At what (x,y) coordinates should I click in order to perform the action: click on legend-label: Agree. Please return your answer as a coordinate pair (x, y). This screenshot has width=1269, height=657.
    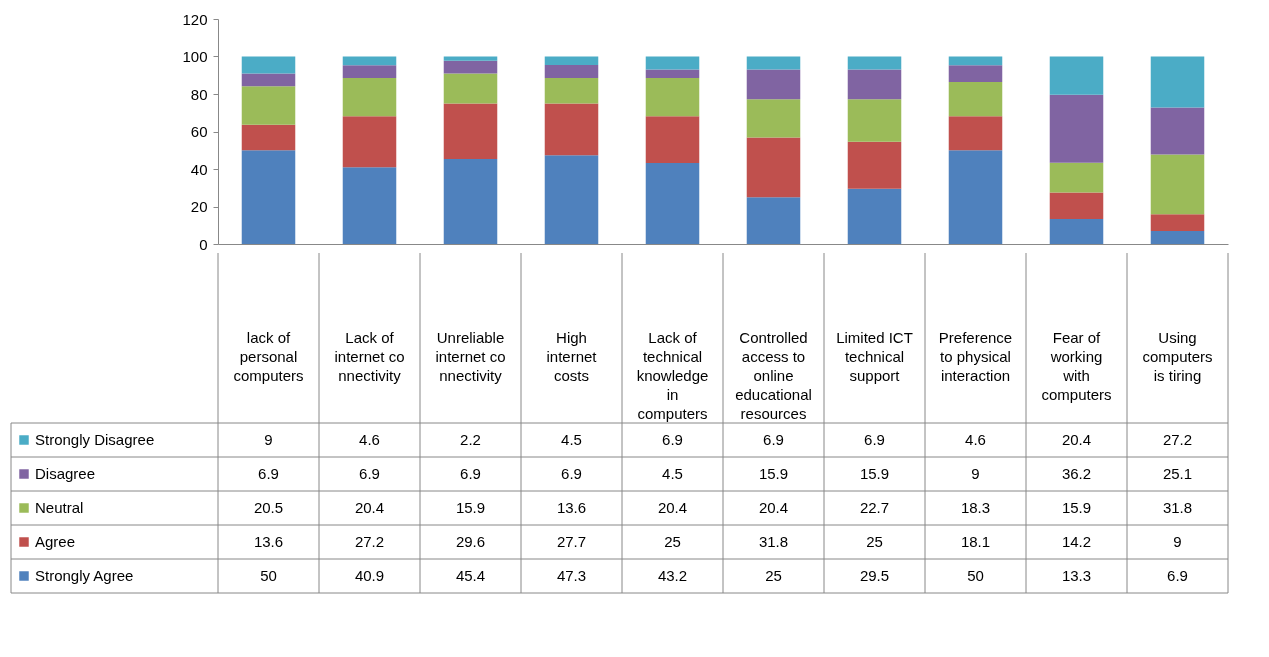
    Looking at the image, I should click on (55, 541).